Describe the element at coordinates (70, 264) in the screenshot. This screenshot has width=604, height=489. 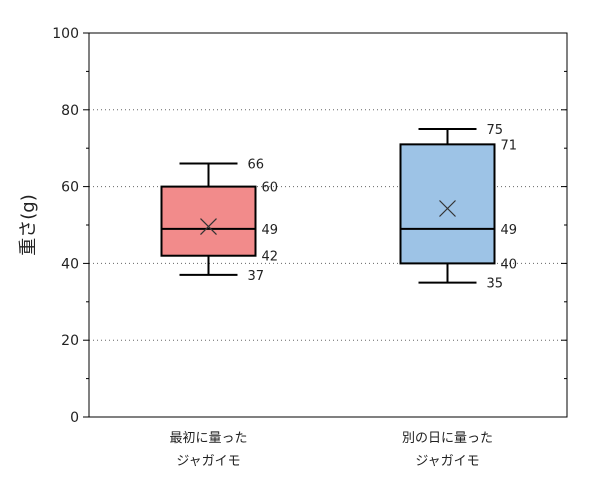
I see `y-tick-label: 40` at that location.